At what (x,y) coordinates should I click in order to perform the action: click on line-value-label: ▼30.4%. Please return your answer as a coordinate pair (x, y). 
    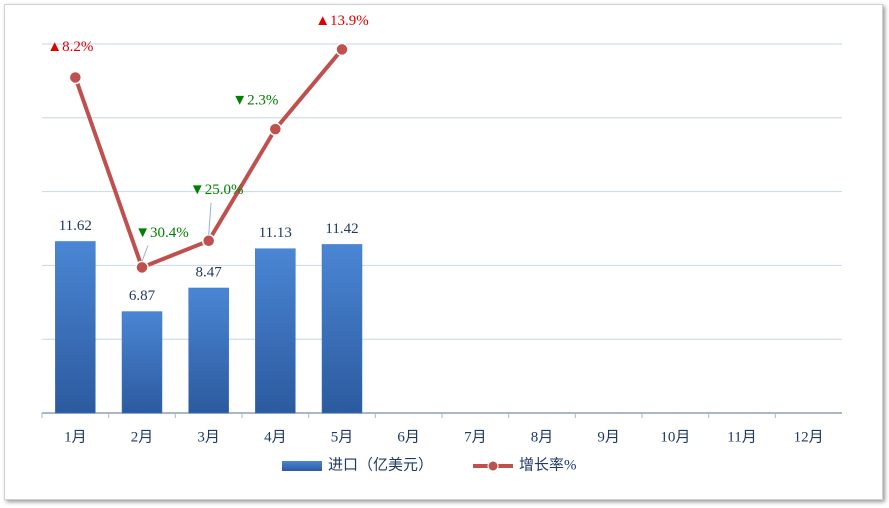
    Looking at the image, I should click on (162, 233).